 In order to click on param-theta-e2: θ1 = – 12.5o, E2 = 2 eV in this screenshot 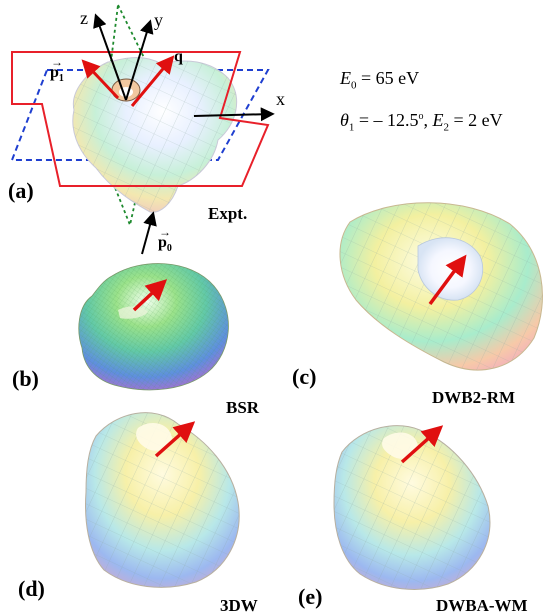, I will do `click(421, 122)`.